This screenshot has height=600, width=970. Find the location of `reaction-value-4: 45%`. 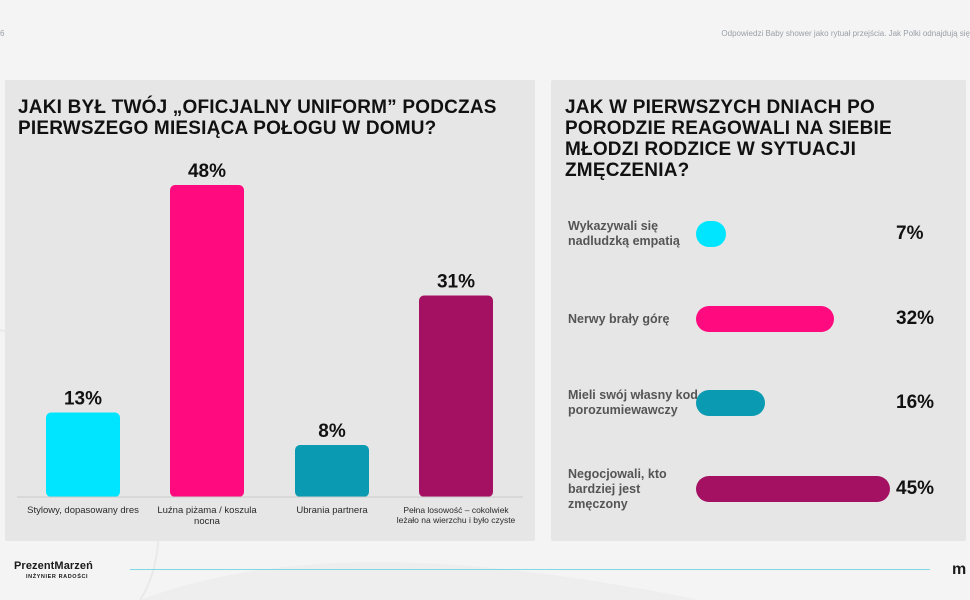

reaction-value-4: 45% is located at coordinates (915, 488).